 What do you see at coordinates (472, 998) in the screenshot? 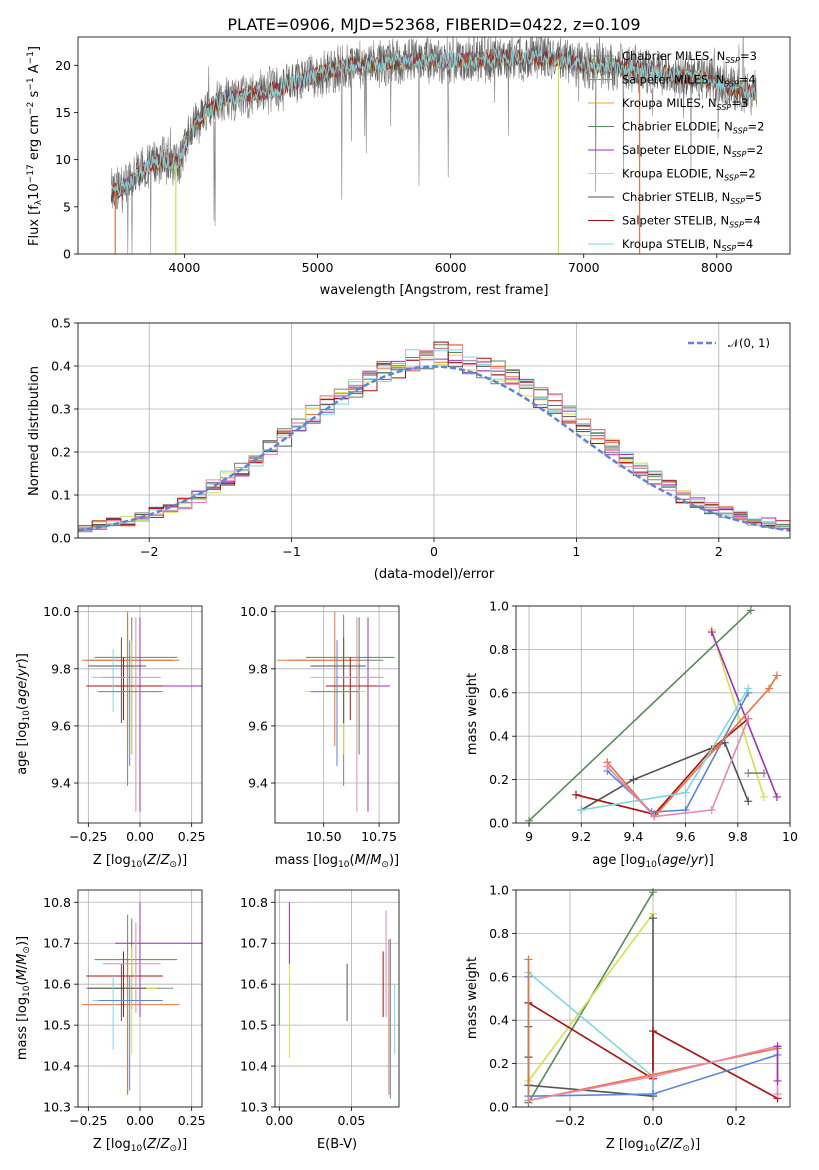
I see `z-weight-ylabel: mass weight` at bounding box center [472, 998].